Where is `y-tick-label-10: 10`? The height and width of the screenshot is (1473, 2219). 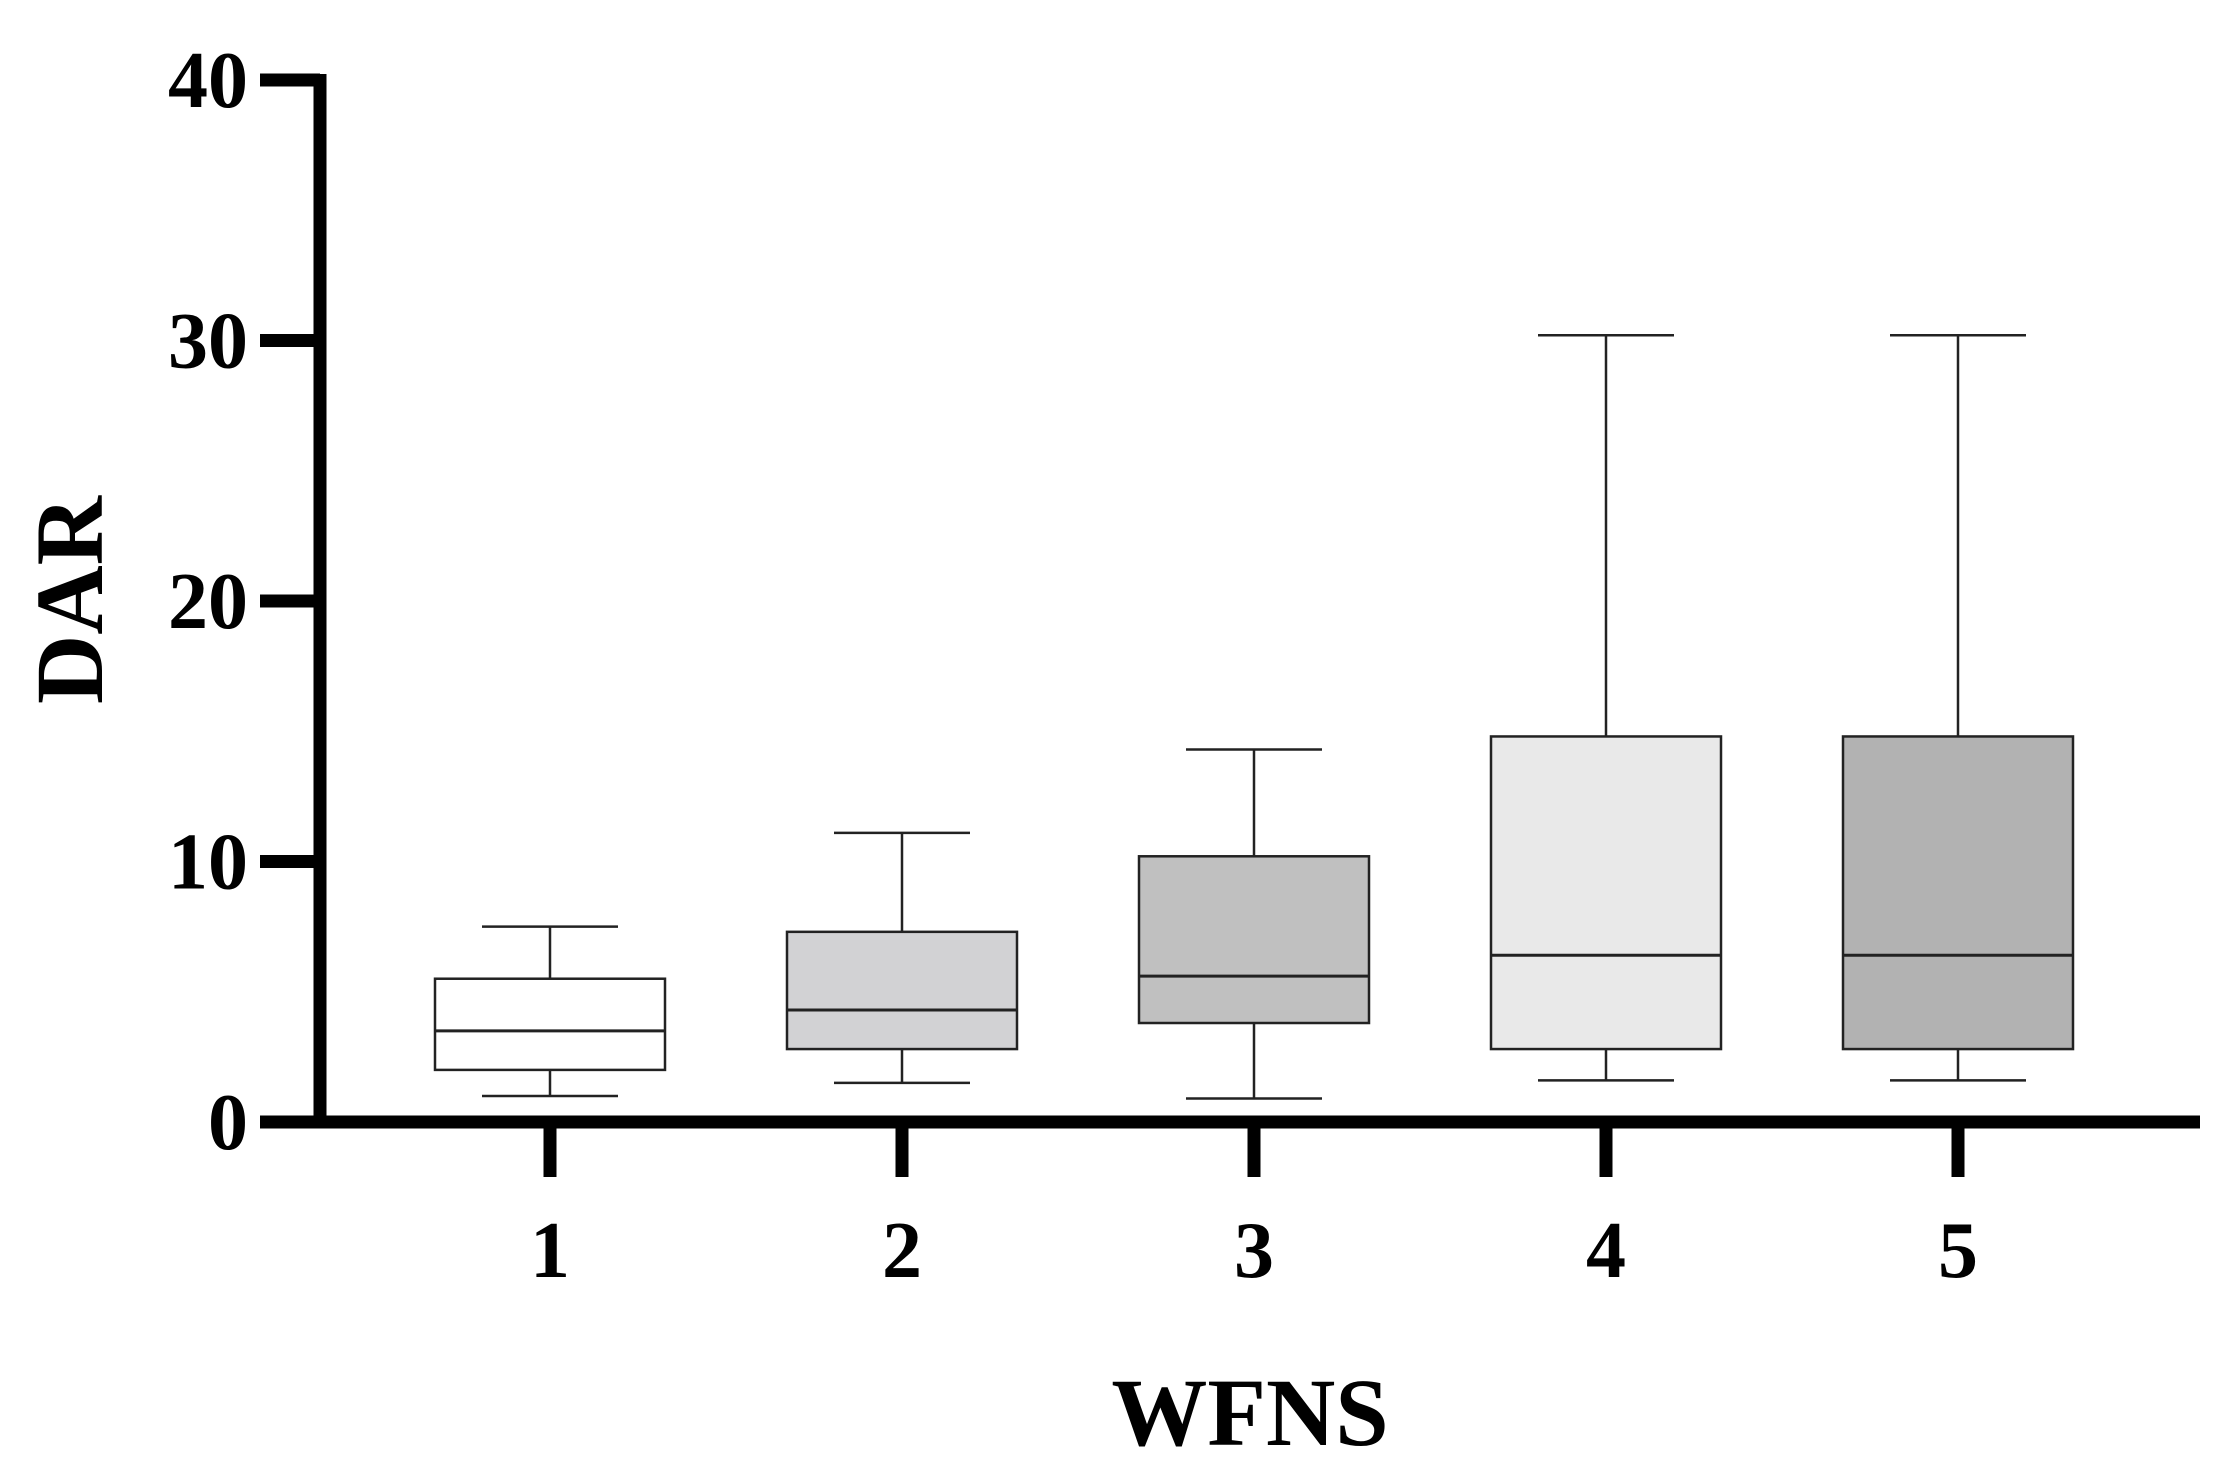 y-tick-label-10: 10 is located at coordinates (208, 863).